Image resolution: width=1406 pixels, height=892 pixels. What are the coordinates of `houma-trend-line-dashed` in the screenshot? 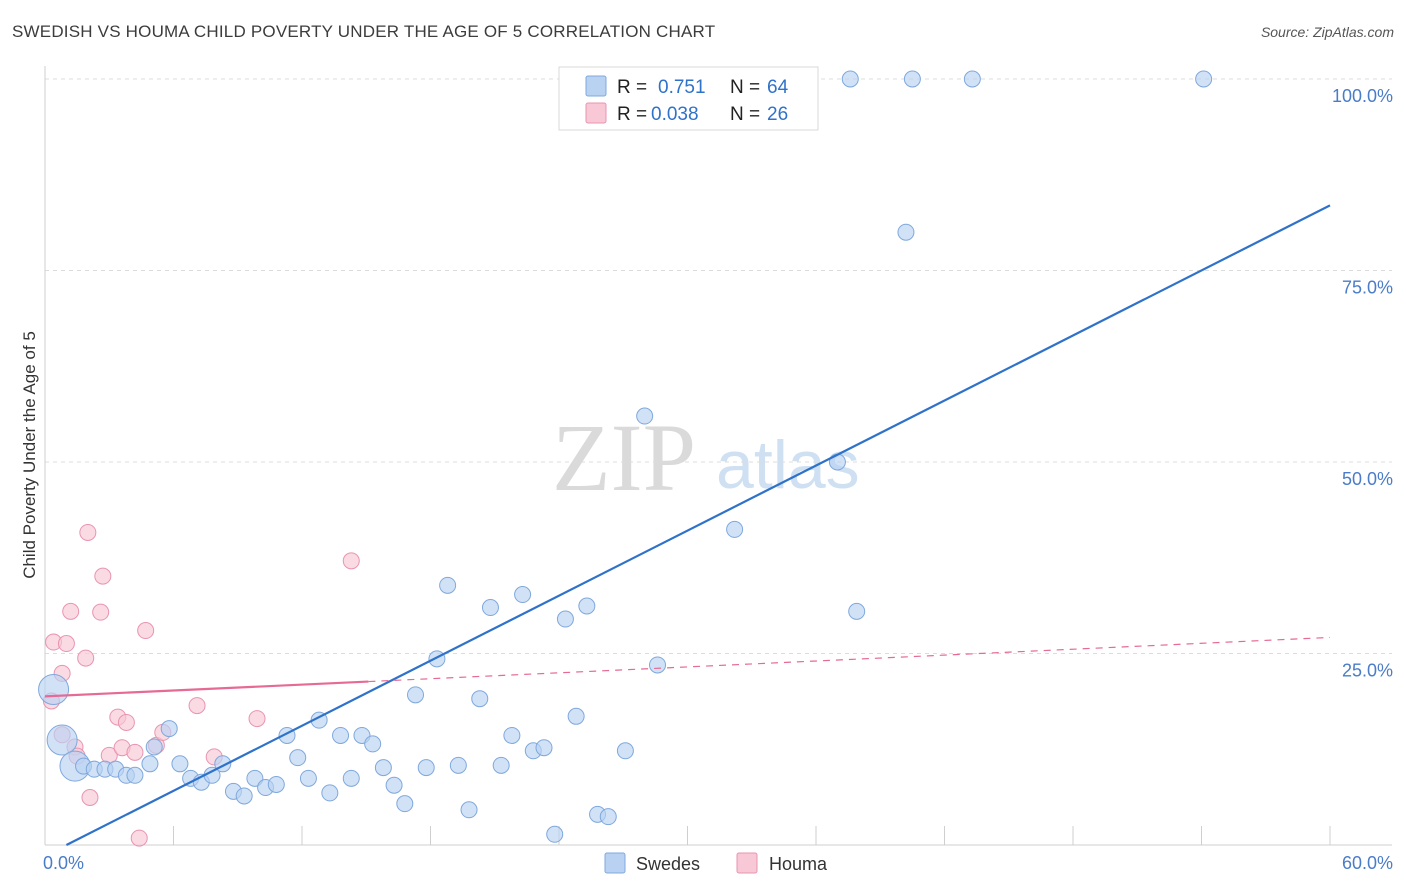 It's located at (849, 659).